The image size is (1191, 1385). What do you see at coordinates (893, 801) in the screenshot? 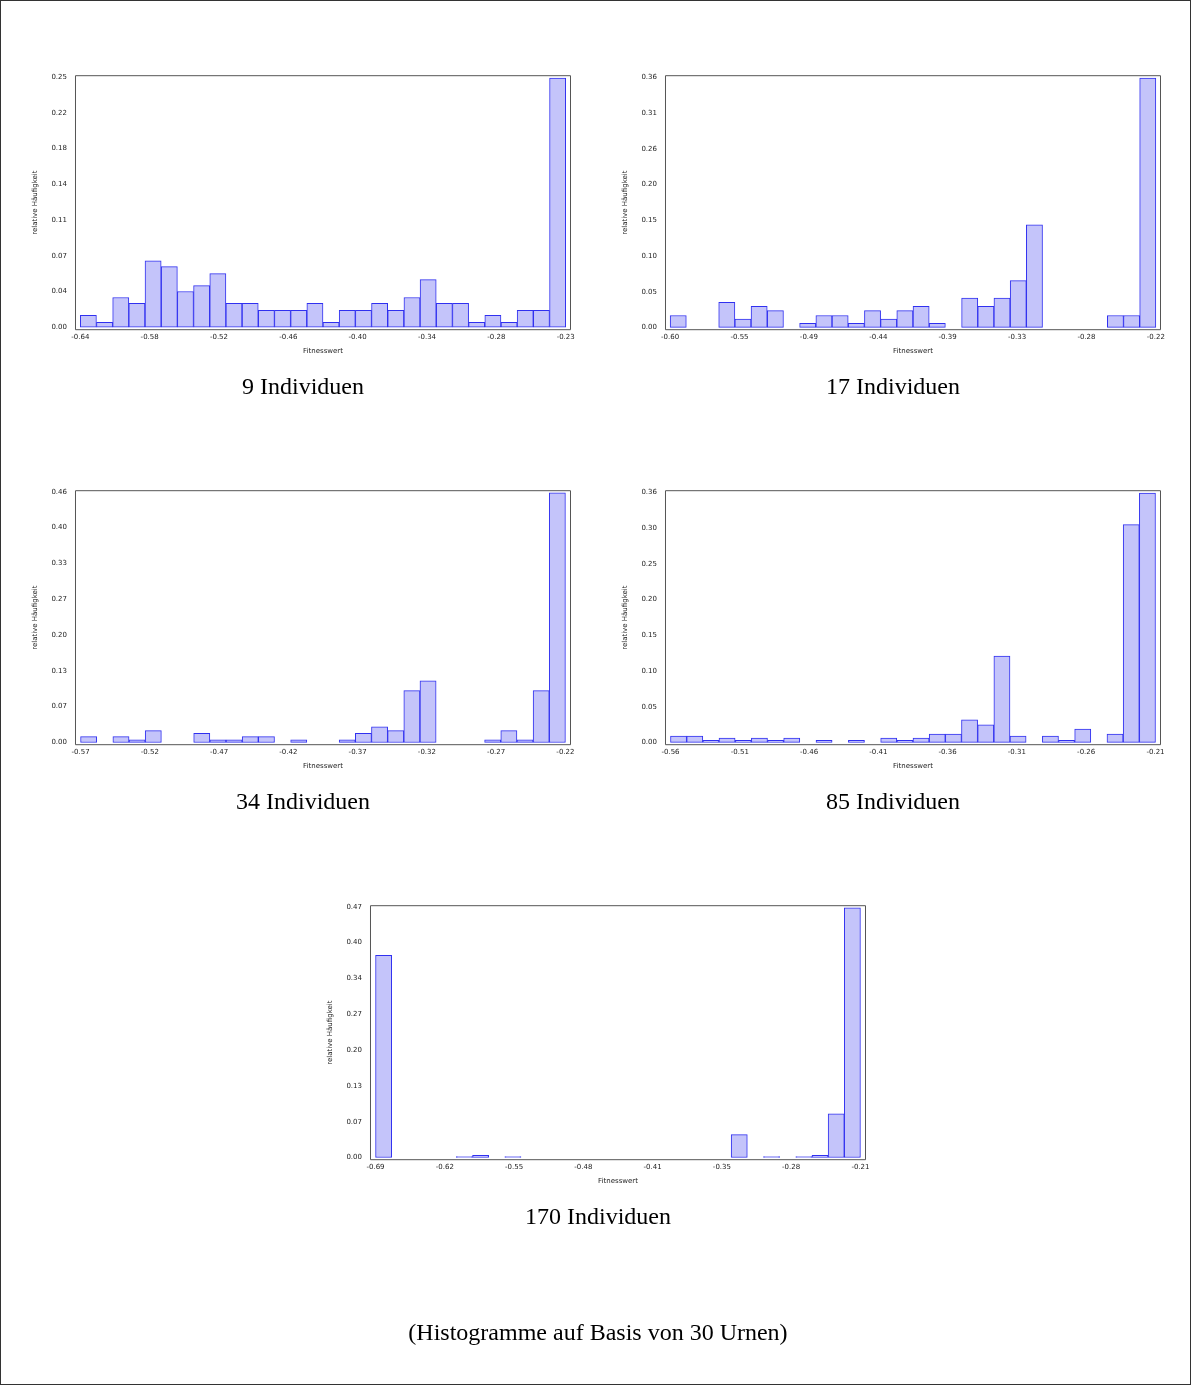
I see `text: 85 Individuen` at bounding box center [893, 801].